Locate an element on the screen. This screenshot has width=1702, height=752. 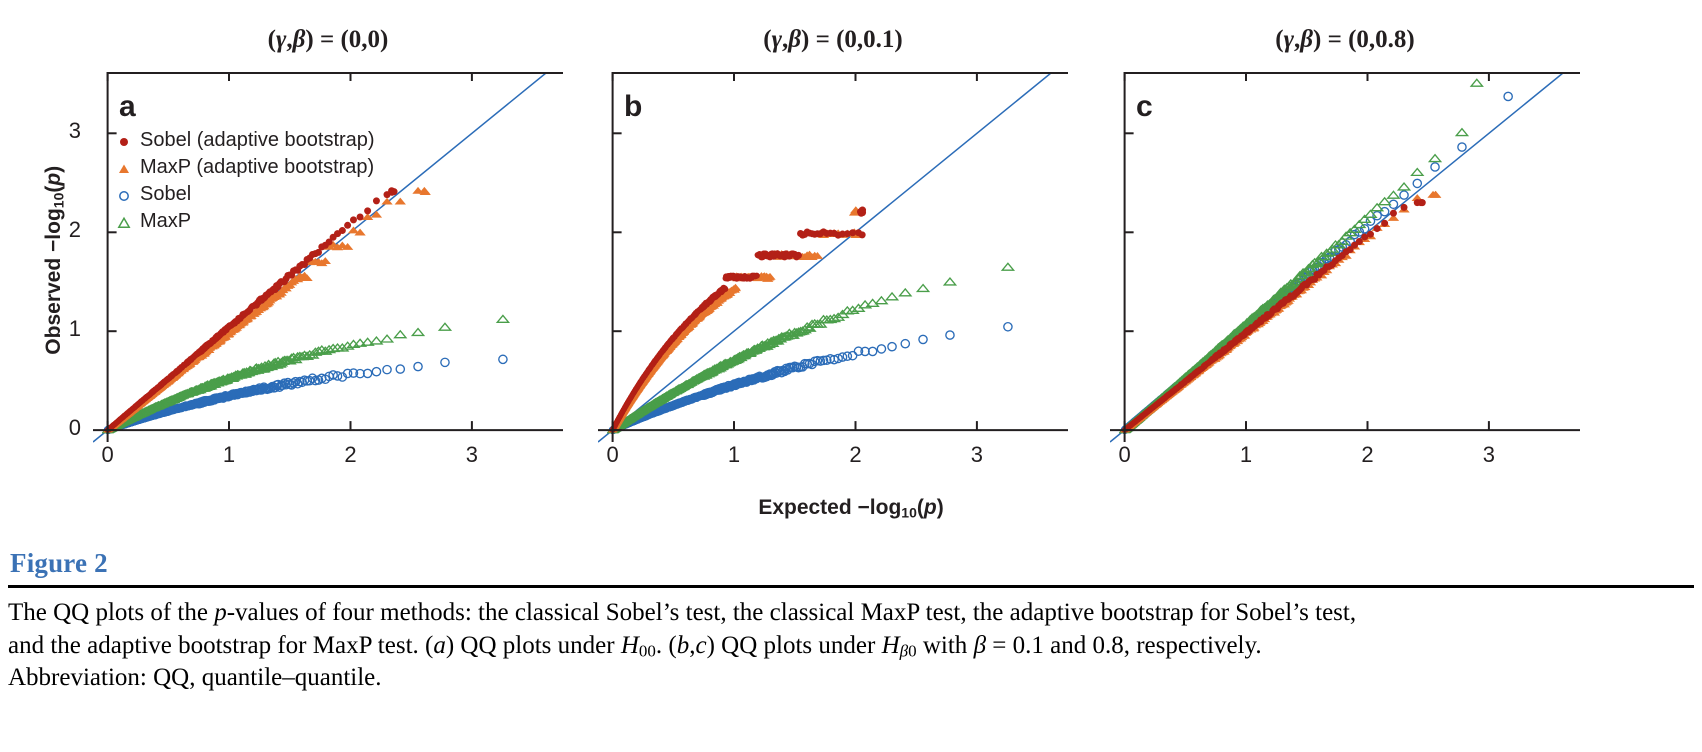
series-open-circle-a is located at coordinates (305, 394).